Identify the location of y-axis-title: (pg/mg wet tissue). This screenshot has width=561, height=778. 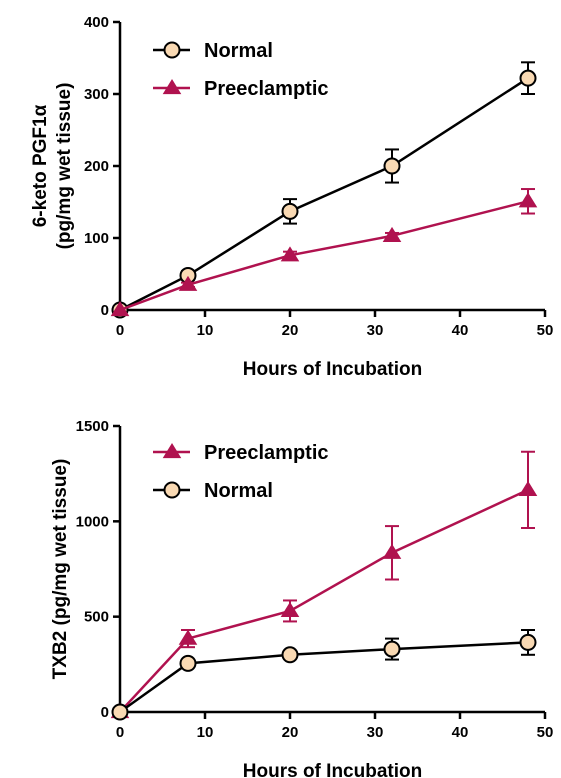
(64, 166).